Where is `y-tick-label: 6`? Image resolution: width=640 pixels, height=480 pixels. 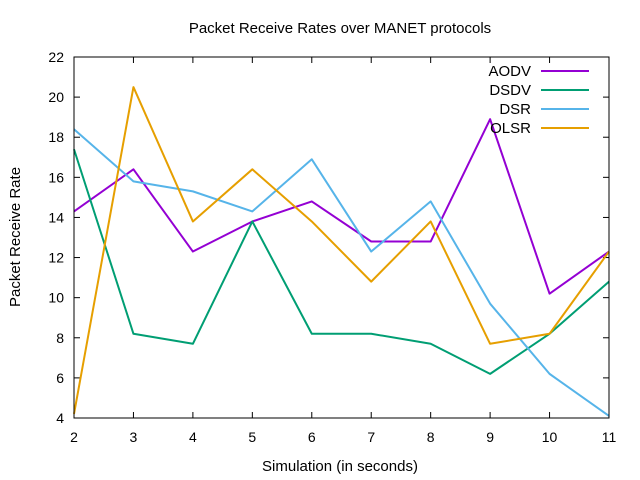 y-tick-label: 6 is located at coordinates (60, 378).